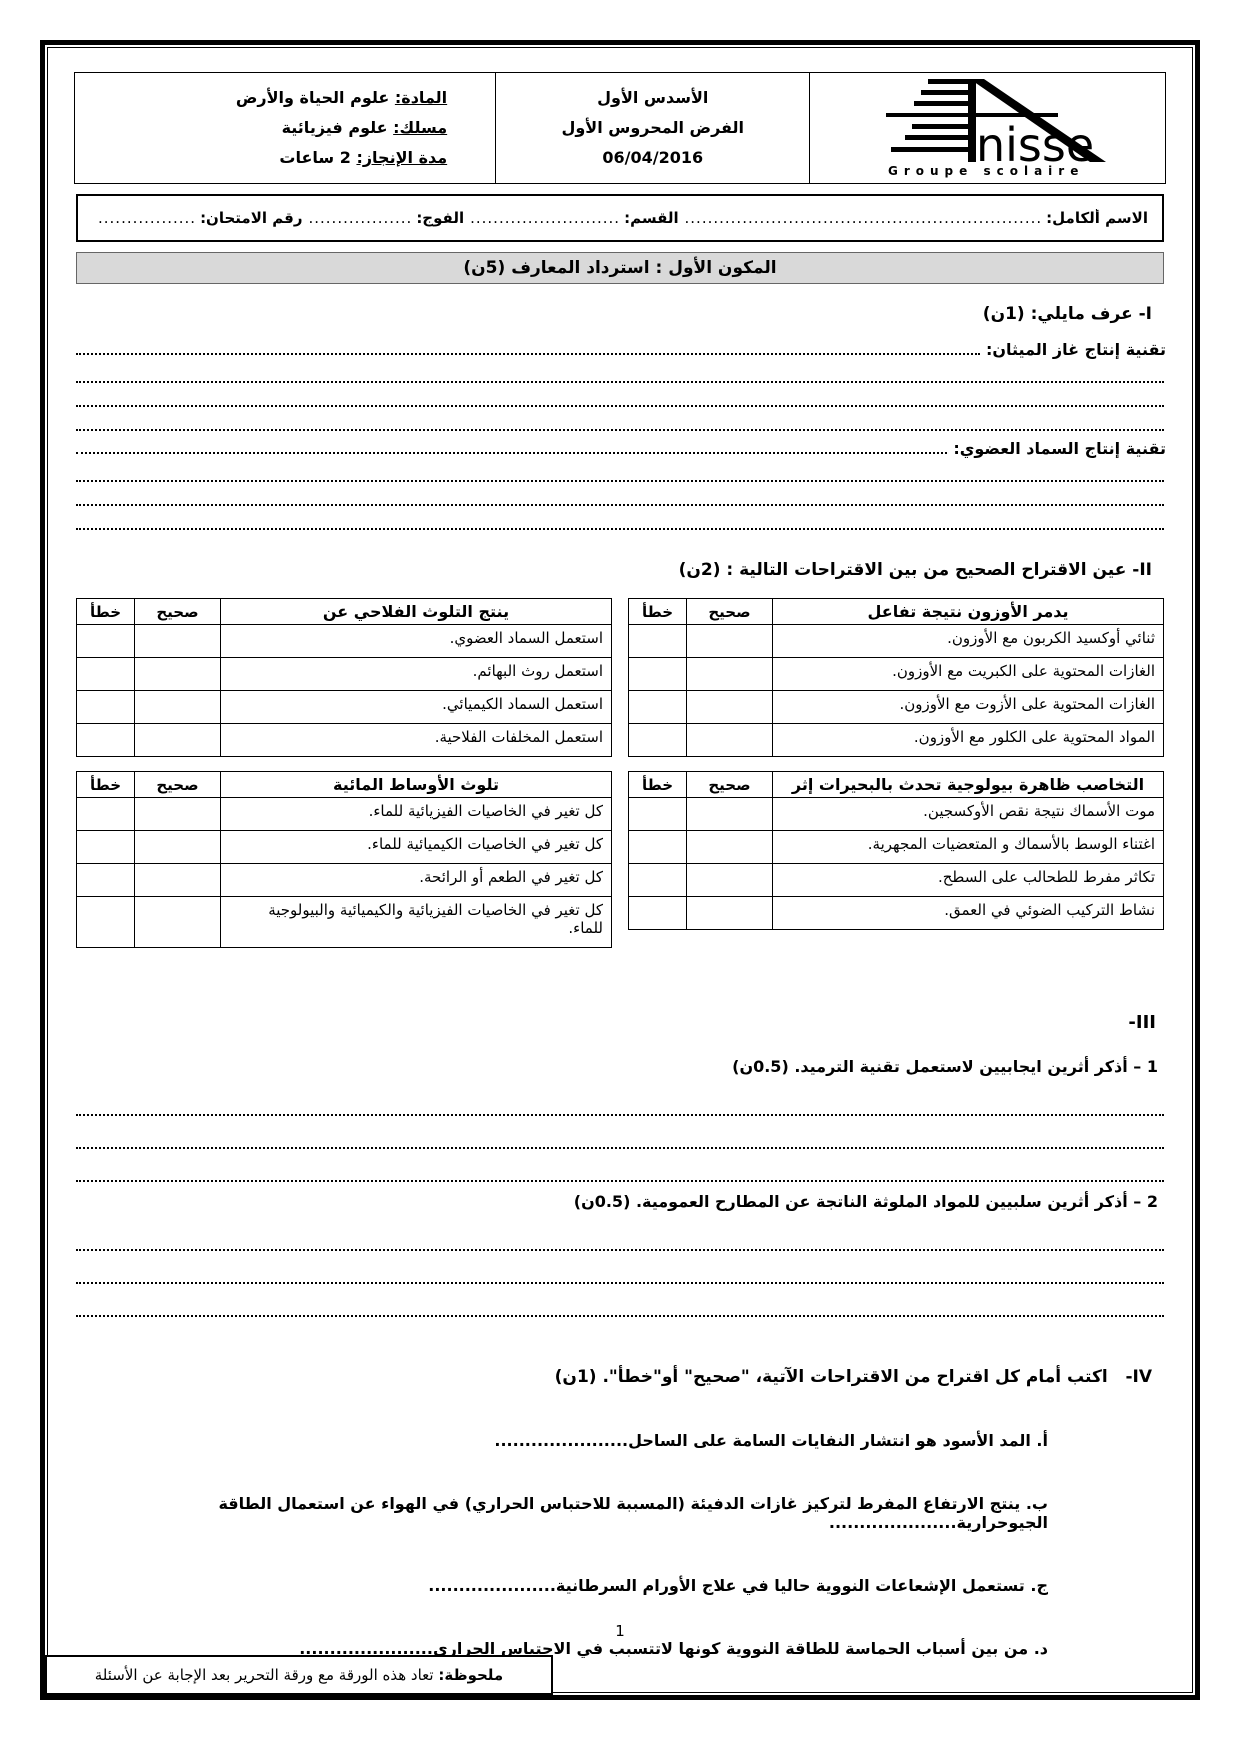  I want to click on exam-title: الفرض المحروس الأول, so click(653, 127).